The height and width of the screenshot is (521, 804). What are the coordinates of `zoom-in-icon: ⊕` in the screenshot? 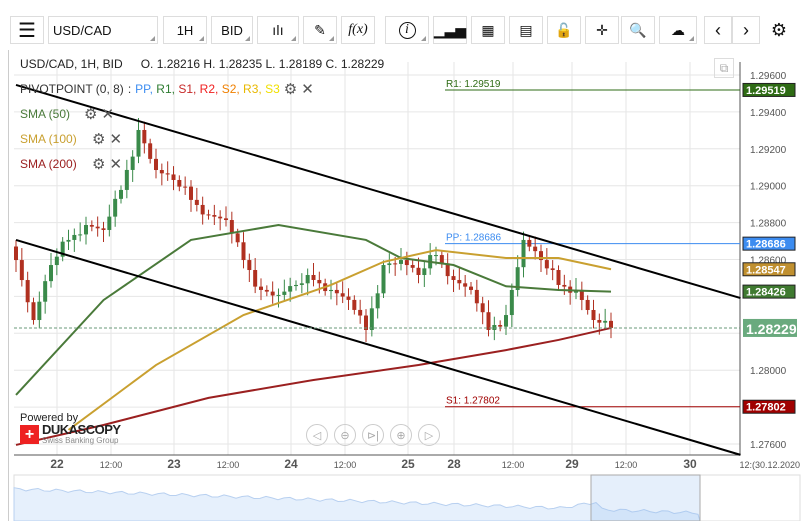 It's located at (401, 435).